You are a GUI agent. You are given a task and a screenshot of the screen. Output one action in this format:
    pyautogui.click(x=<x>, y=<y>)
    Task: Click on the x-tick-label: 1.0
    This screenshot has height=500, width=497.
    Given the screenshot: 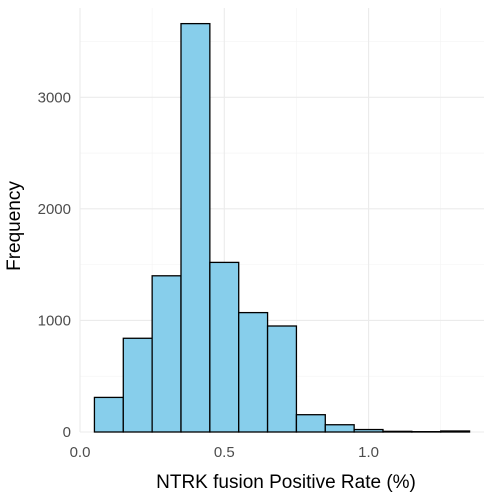 What is the action you would take?
    pyautogui.click(x=368, y=452)
    